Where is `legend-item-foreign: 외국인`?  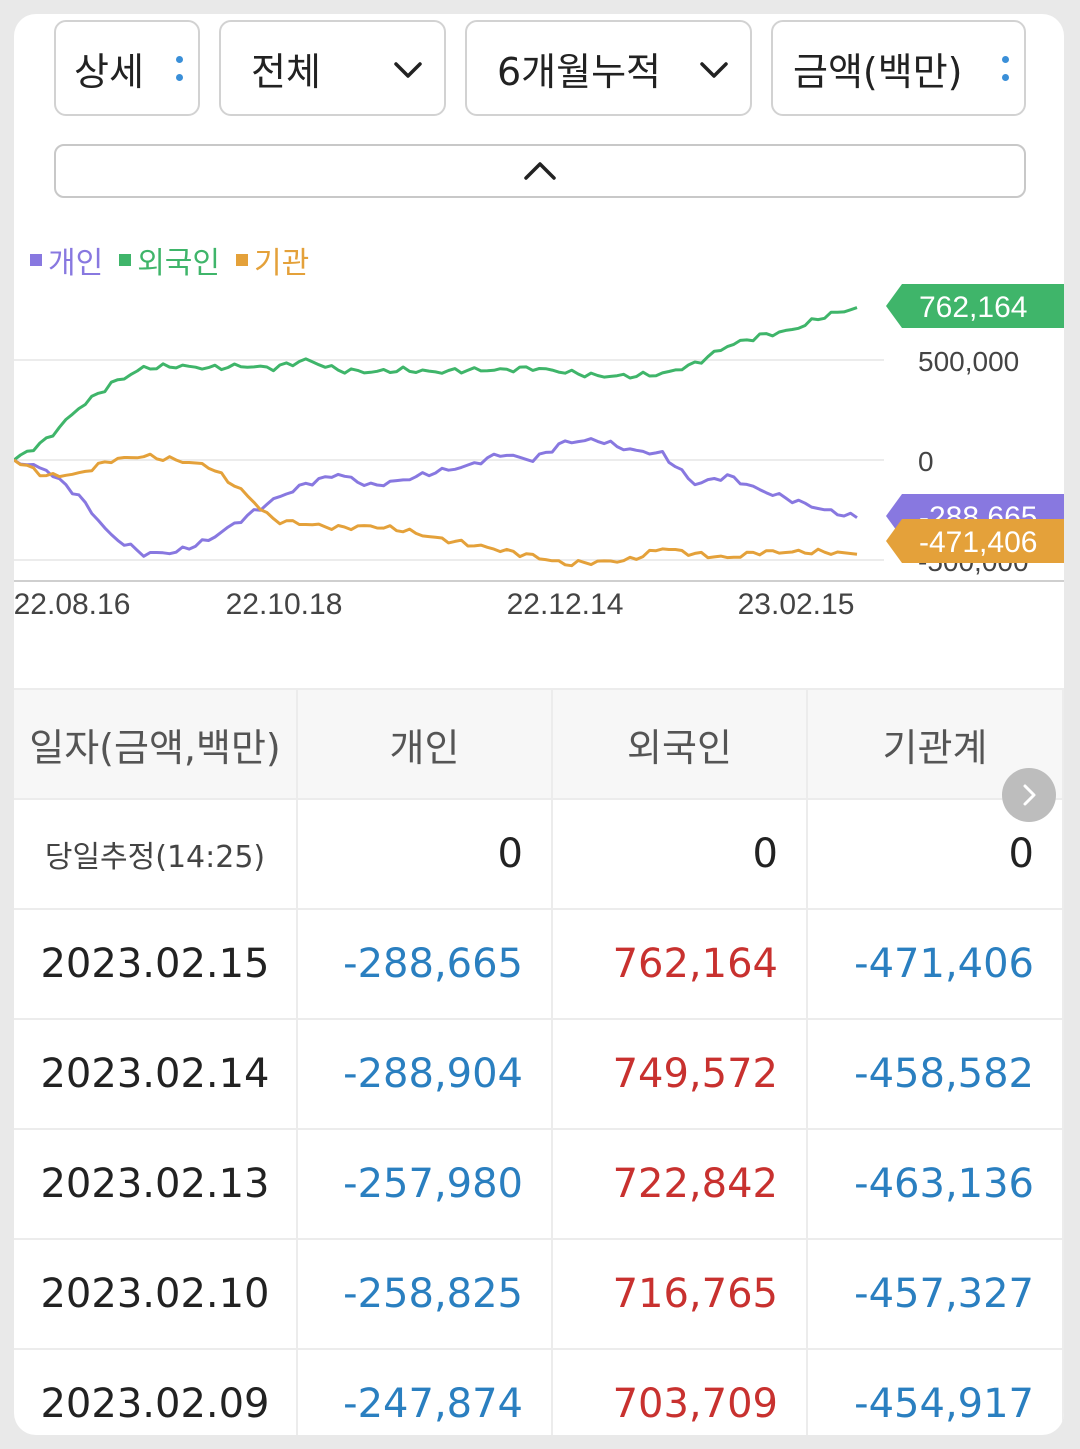
legend-item-foreign: 외국인 is located at coordinates (169, 260).